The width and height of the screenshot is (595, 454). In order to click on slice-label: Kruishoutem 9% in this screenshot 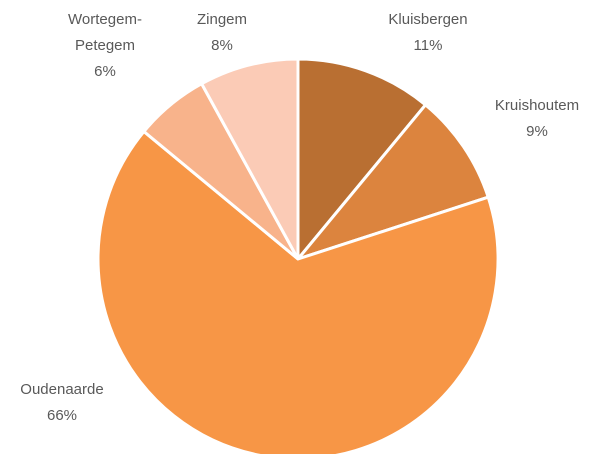, I will do `click(536, 119)`.